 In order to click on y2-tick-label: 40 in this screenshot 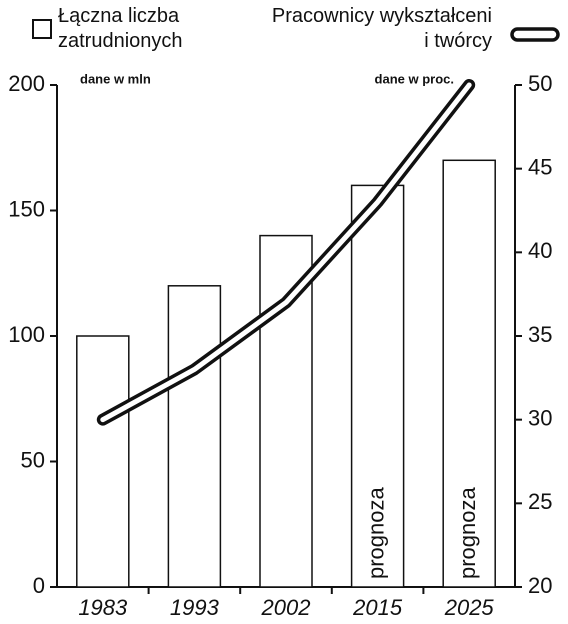, I will do `click(540, 250)`.